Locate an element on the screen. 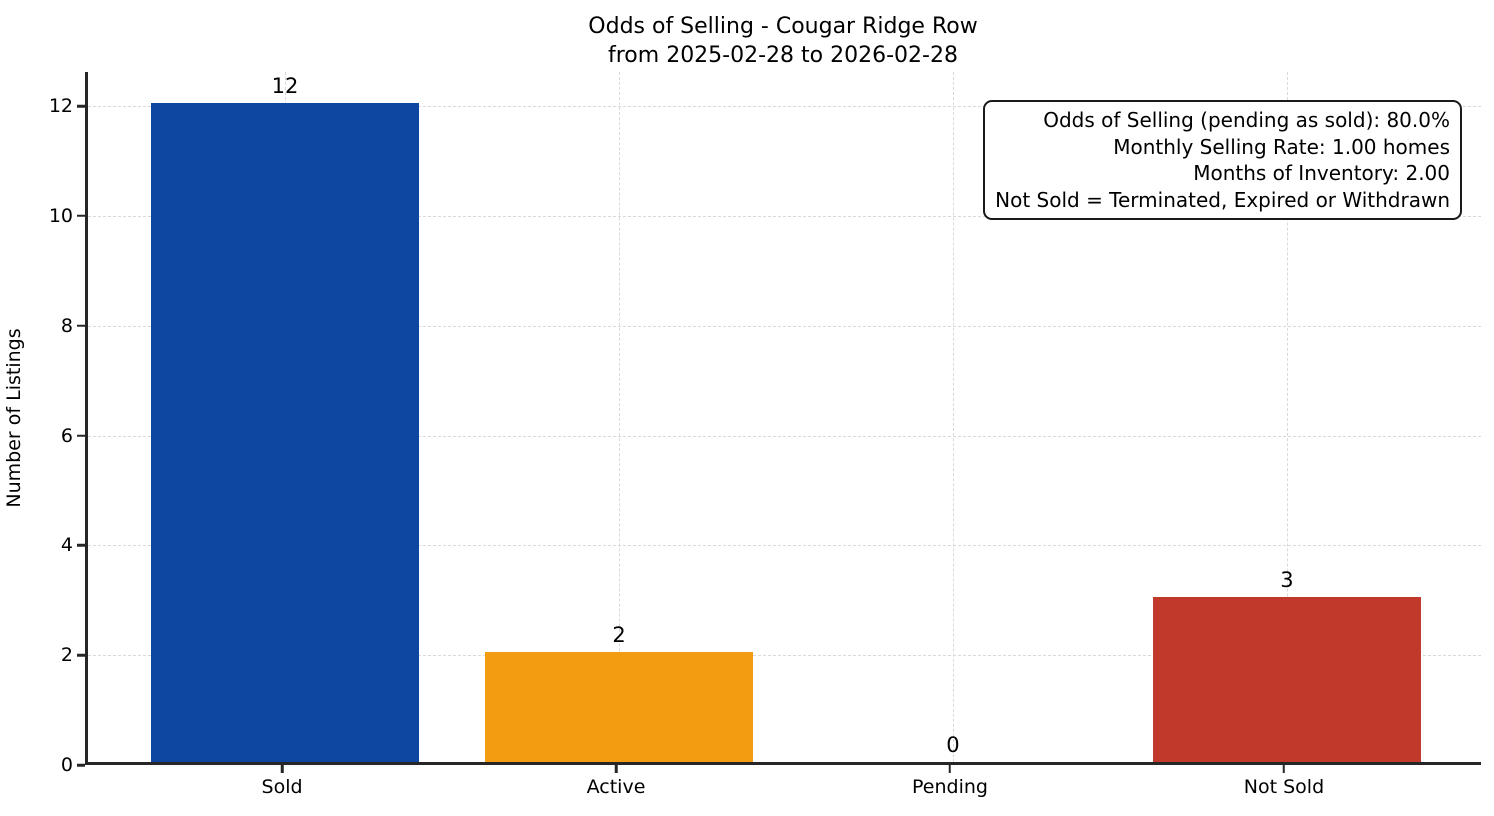  x-tick-label-sold: Sold is located at coordinates (282, 787).